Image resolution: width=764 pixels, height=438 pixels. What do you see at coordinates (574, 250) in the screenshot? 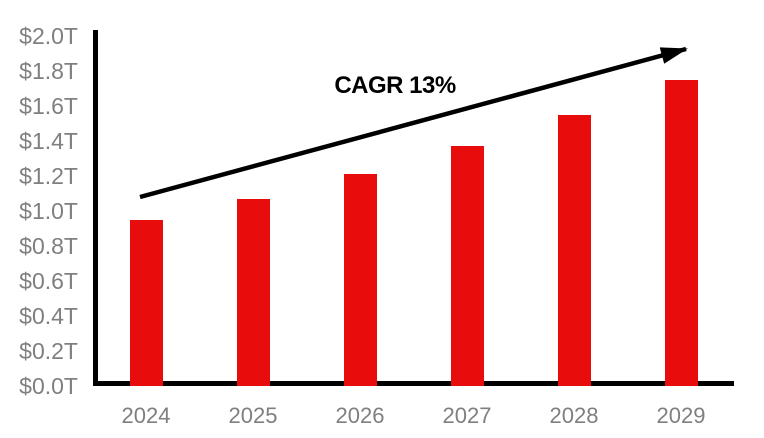
I see `bar-2028` at bounding box center [574, 250].